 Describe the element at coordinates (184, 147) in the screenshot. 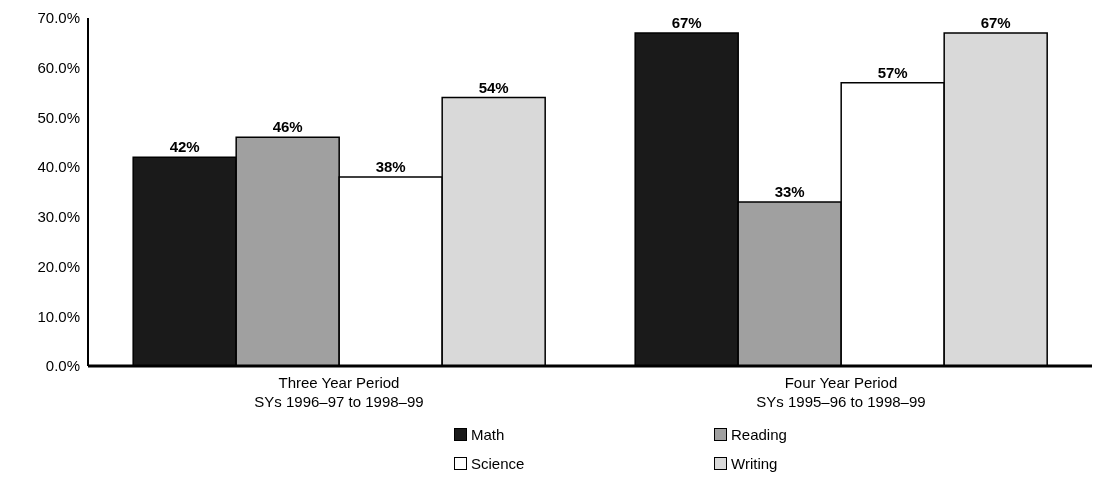

I see `data-label: 42%` at that location.